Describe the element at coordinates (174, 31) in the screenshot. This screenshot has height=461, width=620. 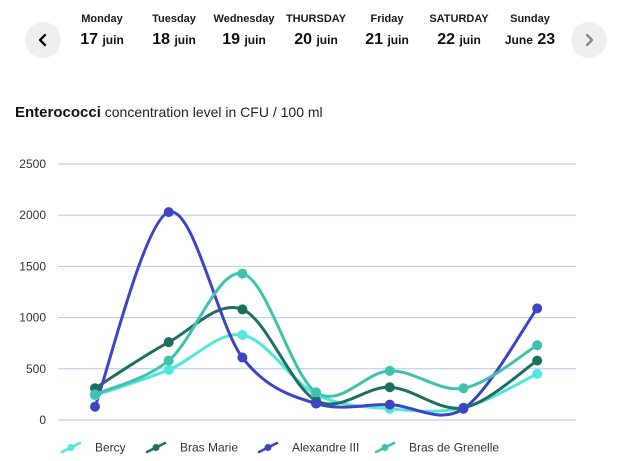
I see `day-tuesday: Tuesday 18 juin` at that location.